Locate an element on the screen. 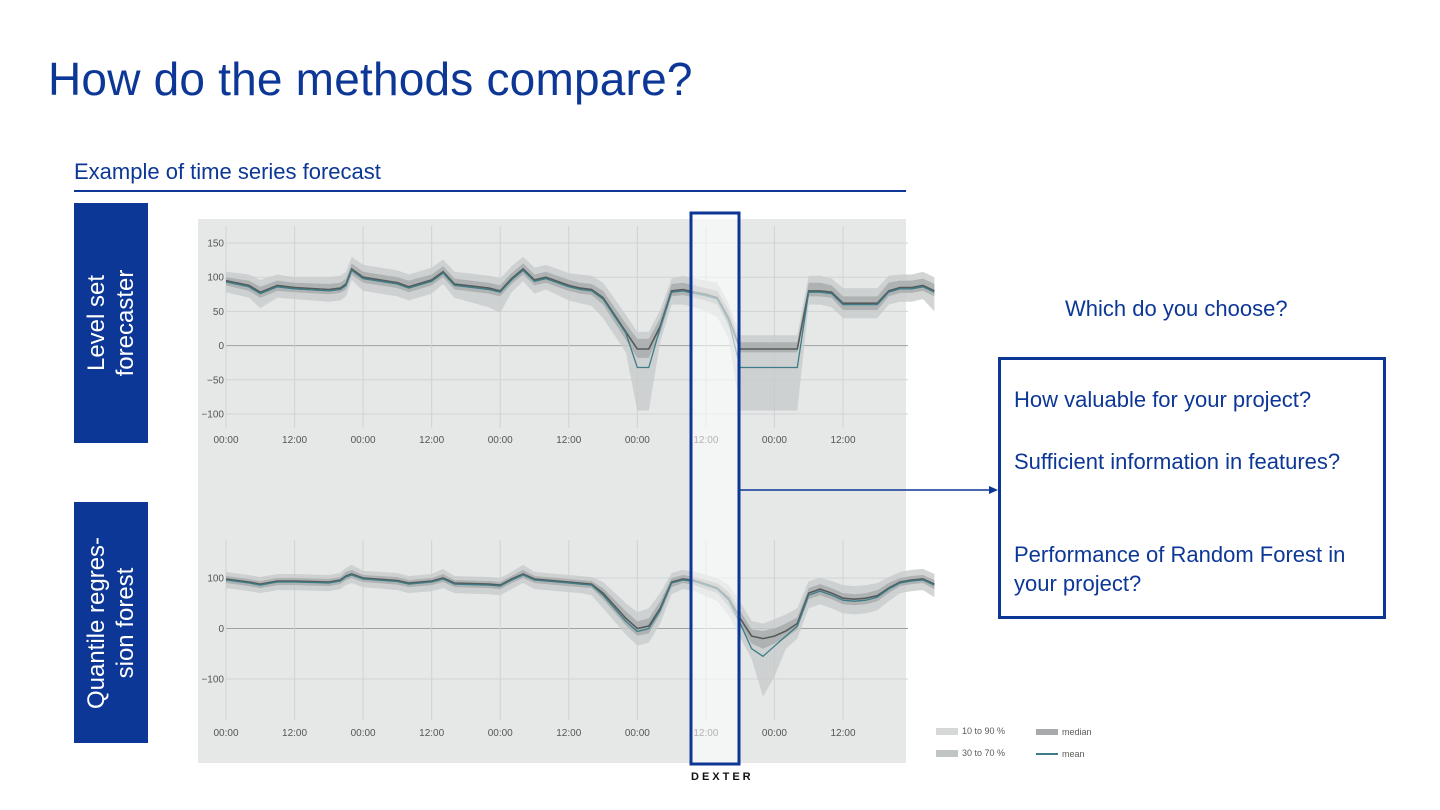  highlight-window is located at coordinates (715, 488).